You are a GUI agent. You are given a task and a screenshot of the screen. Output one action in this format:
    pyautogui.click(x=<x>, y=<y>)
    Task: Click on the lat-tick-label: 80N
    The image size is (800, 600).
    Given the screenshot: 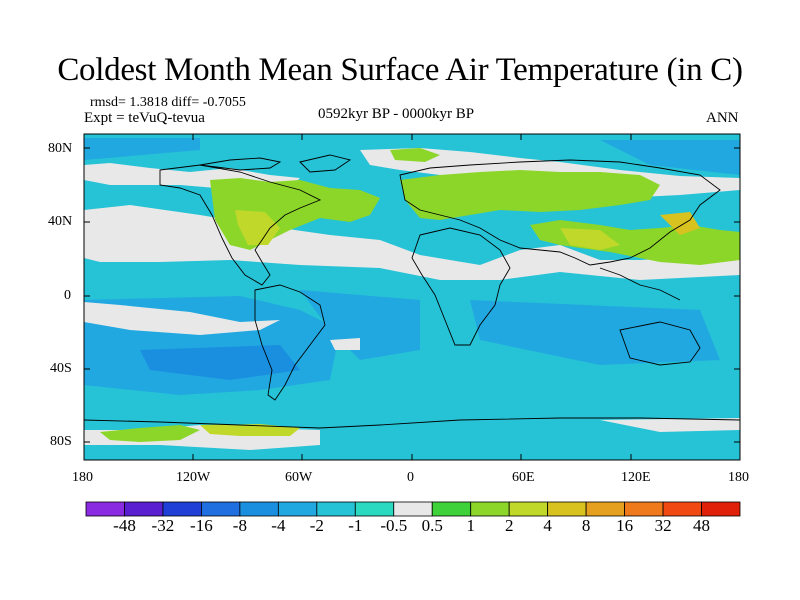 What is the action you would take?
    pyautogui.click(x=60, y=148)
    